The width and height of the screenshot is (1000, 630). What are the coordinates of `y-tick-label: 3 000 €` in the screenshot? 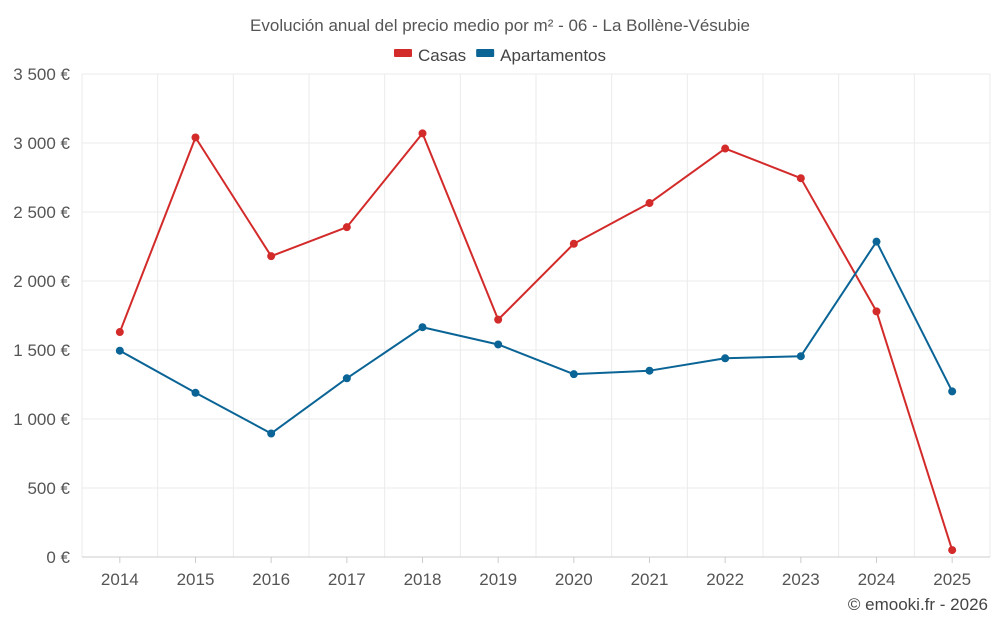 It's located at (41, 143).